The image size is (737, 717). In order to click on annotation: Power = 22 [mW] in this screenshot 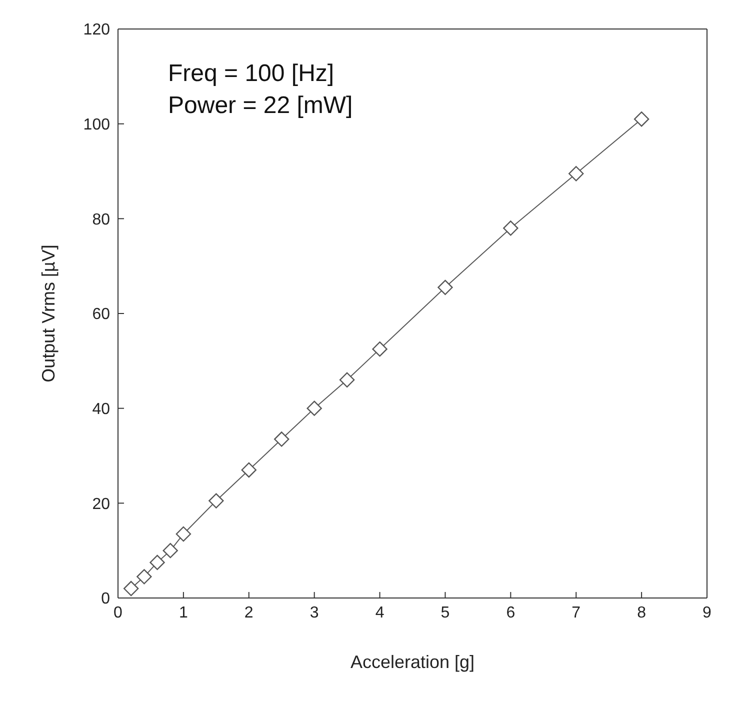, I will do `click(260, 106)`.